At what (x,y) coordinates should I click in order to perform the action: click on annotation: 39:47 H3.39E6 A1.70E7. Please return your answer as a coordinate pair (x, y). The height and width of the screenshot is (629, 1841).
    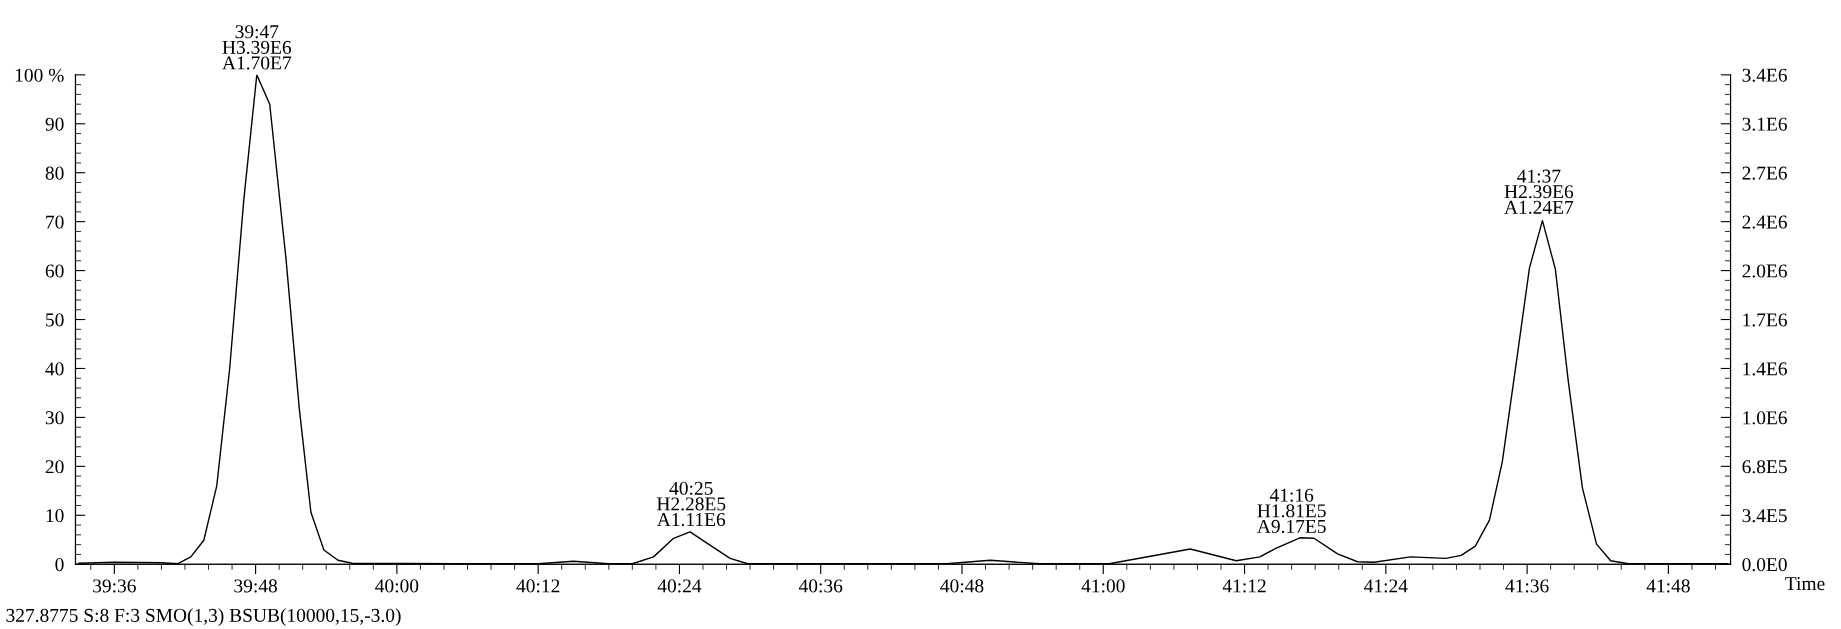
    Looking at the image, I should click on (257, 47).